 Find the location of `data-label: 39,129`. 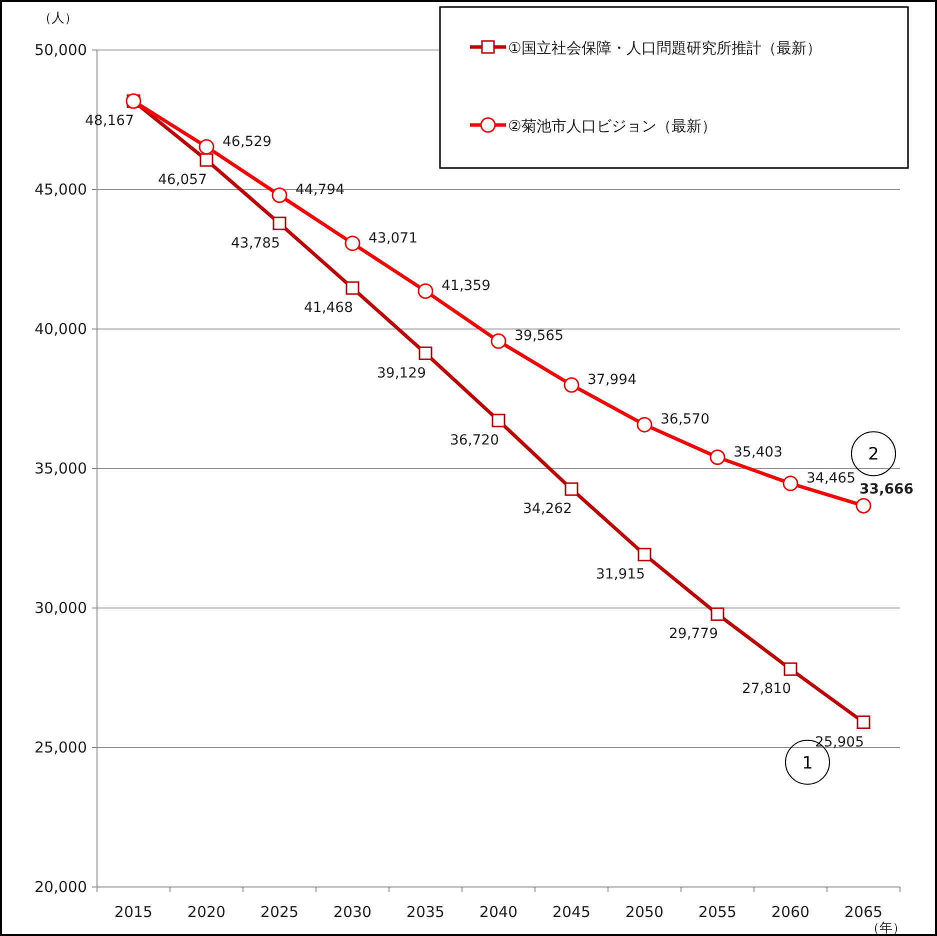

data-label: 39,129 is located at coordinates (401, 373).